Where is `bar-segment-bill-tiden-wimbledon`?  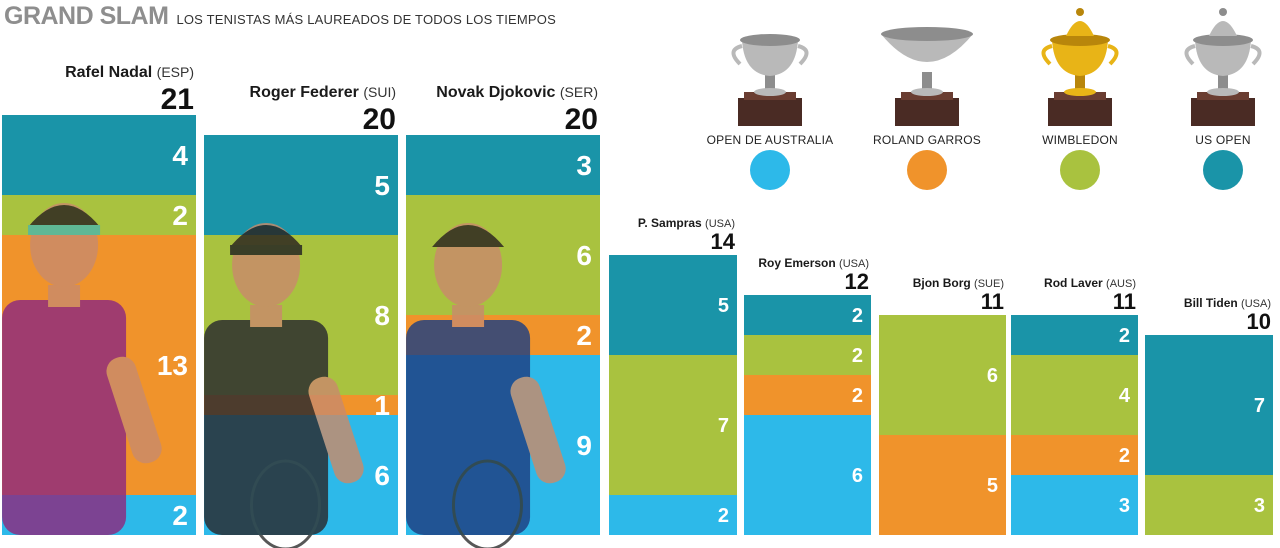 bar-segment-bill-tiden-wimbledon is located at coordinates (1209, 505).